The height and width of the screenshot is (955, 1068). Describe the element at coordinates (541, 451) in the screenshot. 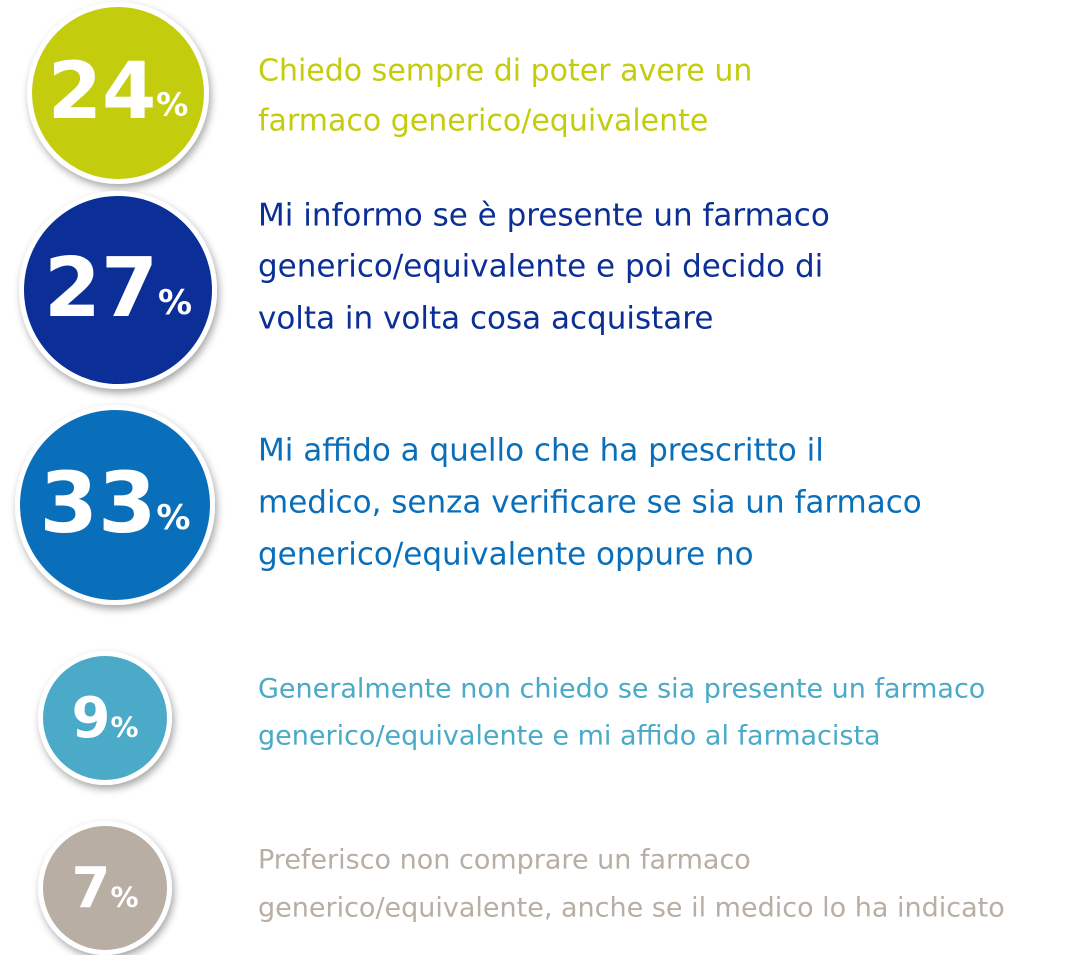

I see `description-line: Mi affido a quello che ha prescritto il` at that location.